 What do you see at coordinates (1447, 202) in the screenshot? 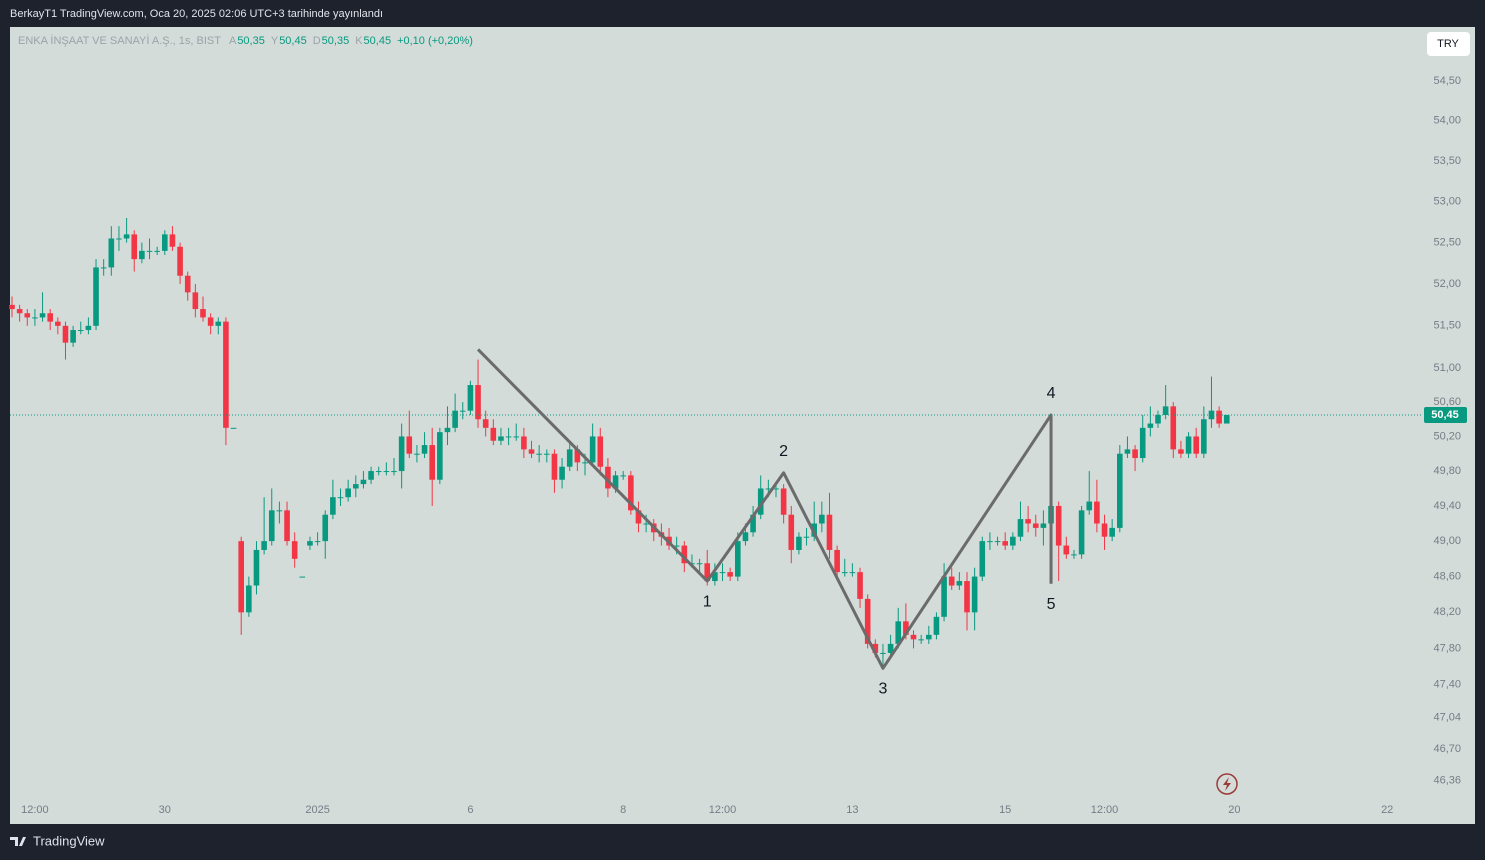
I see `y-tick-label: 53,00` at bounding box center [1447, 202].